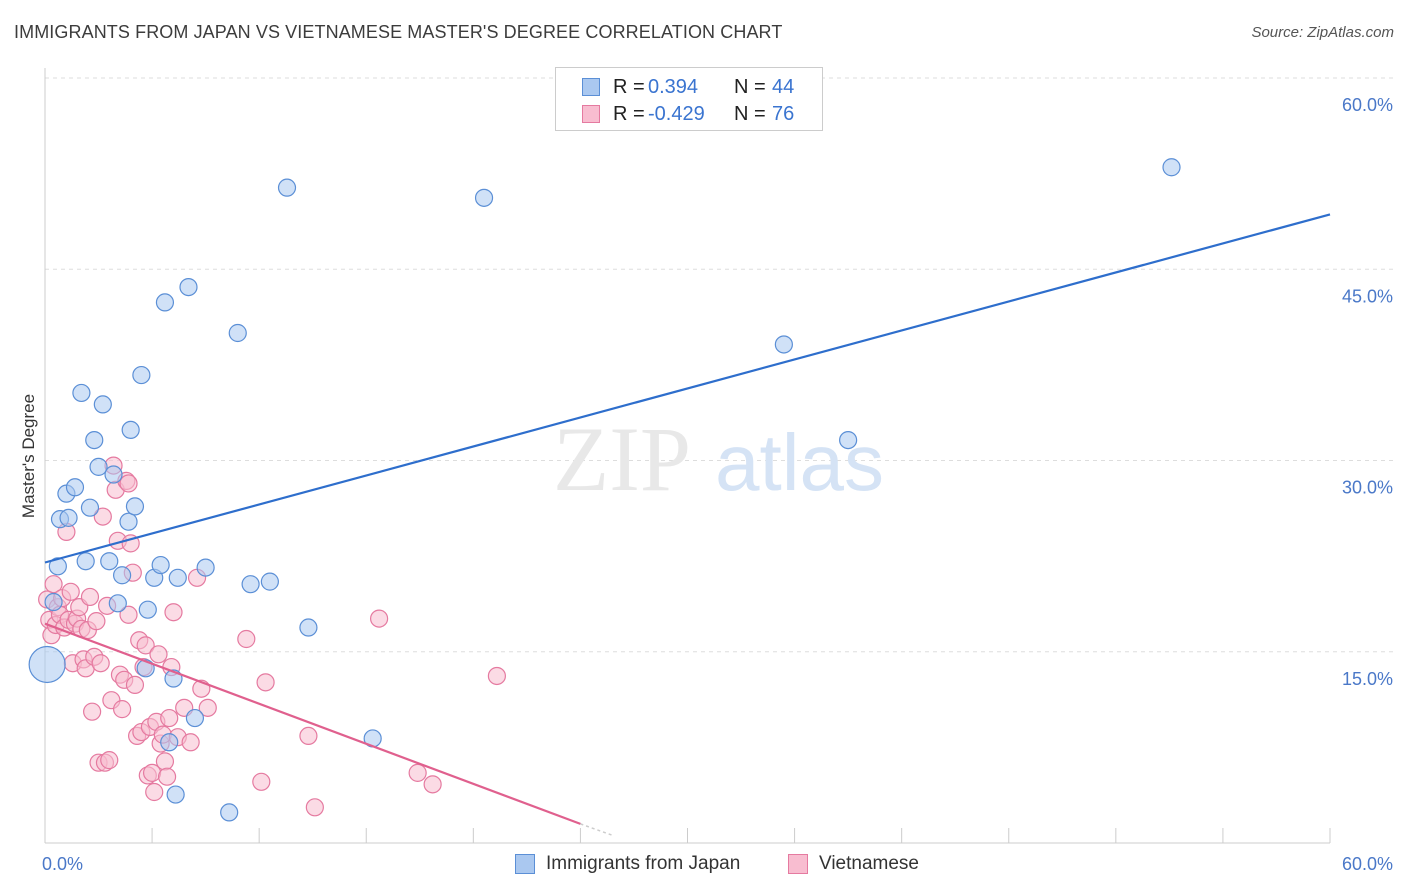  Describe the element at coordinates (62, 864) in the screenshot. I see `x-tick-label-min: 0.0%` at that location.